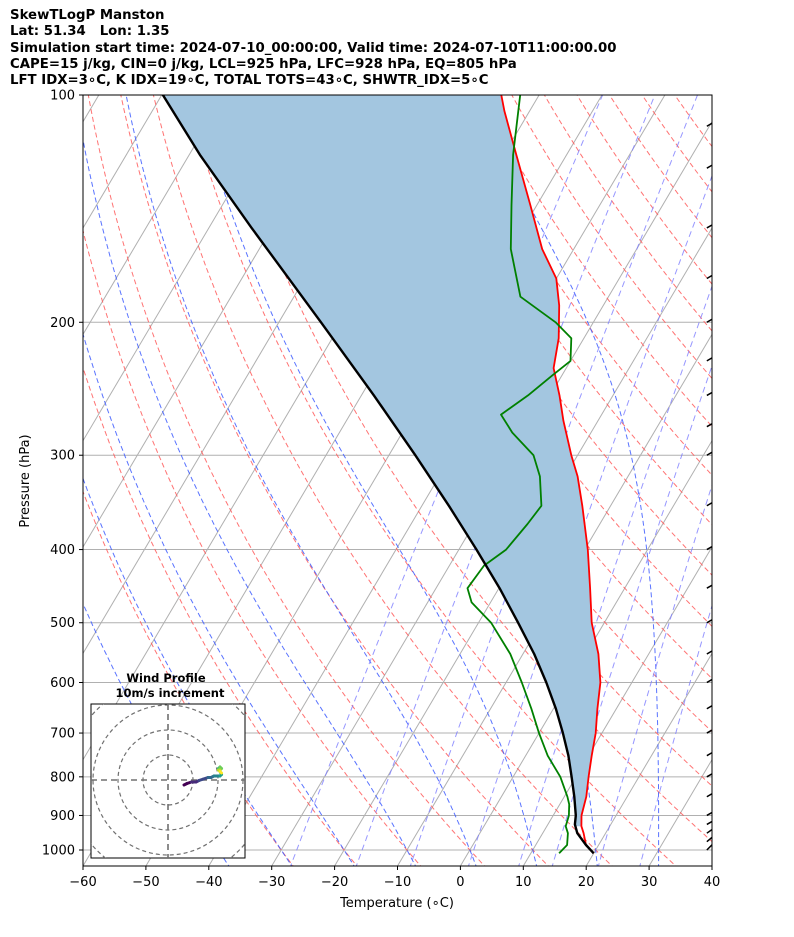 Image resolution: width=794 pixels, height=937 pixels. I want to click on hodograph-subtitle: 10m/s increment, so click(170, 693).